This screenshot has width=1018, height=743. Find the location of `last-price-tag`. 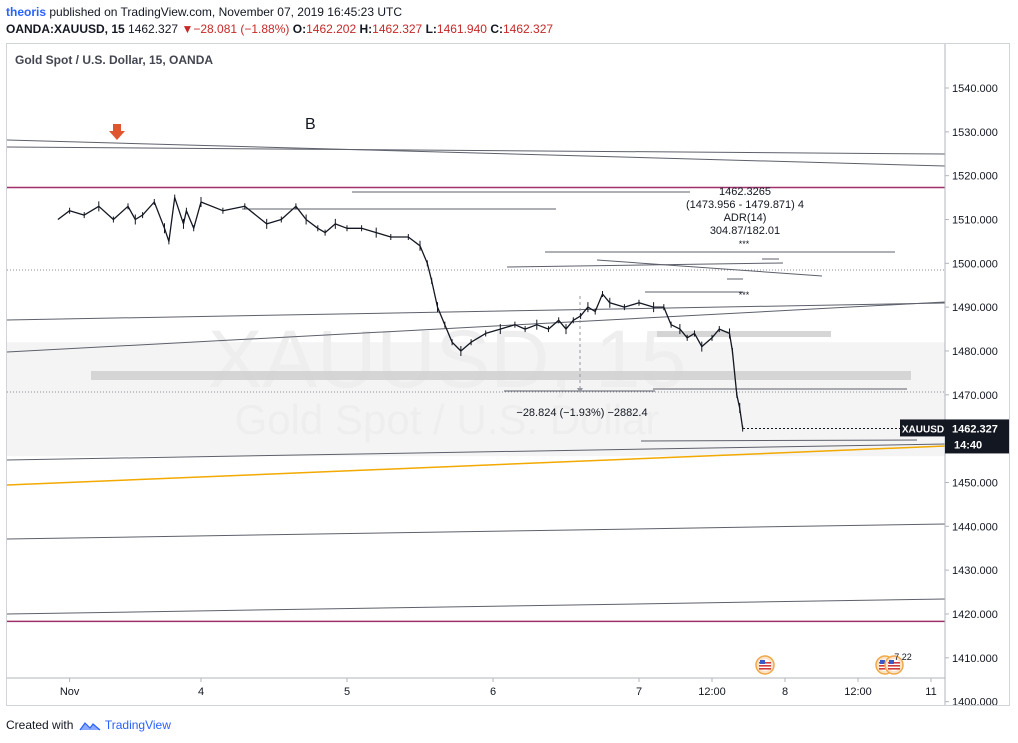

last-price-tag is located at coordinates (977, 436).